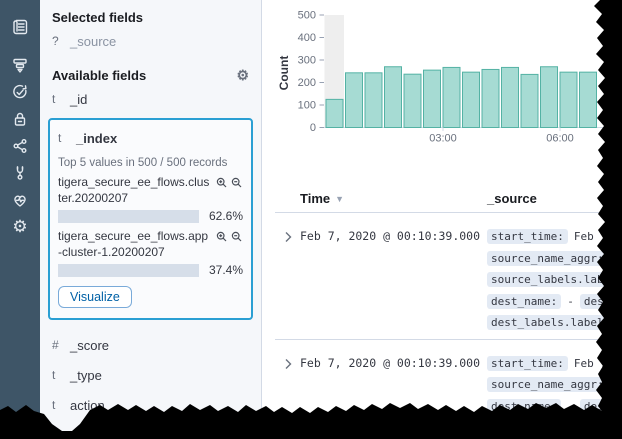 The width and height of the screenshot is (622, 439). What do you see at coordinates (55, 41) in the screenshot?
I see `field-type-icon: ?` at bounding box center [55, 41].